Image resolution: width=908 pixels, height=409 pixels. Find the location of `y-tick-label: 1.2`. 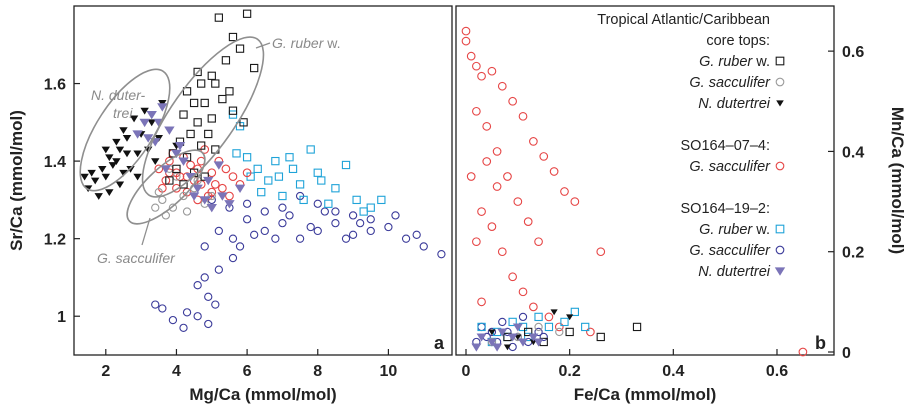

y-tick-label: 1.2 is located at coordinates (55, 240).